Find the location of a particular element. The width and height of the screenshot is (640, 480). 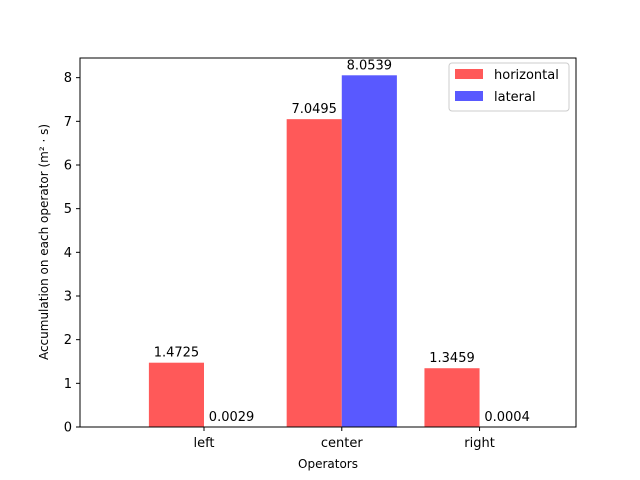

y-tick-label: 4 is located at coordinates (68, 253).